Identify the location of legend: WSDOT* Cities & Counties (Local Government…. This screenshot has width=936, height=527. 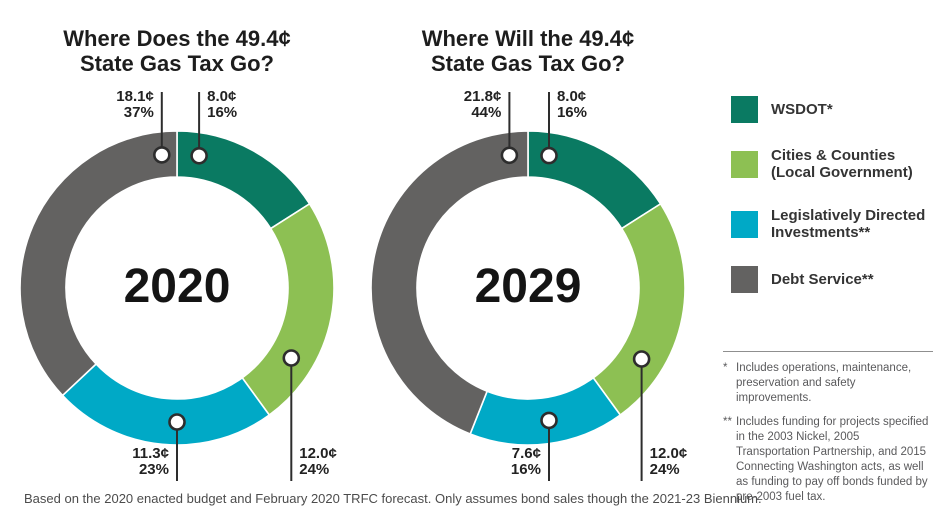
(833, 170).